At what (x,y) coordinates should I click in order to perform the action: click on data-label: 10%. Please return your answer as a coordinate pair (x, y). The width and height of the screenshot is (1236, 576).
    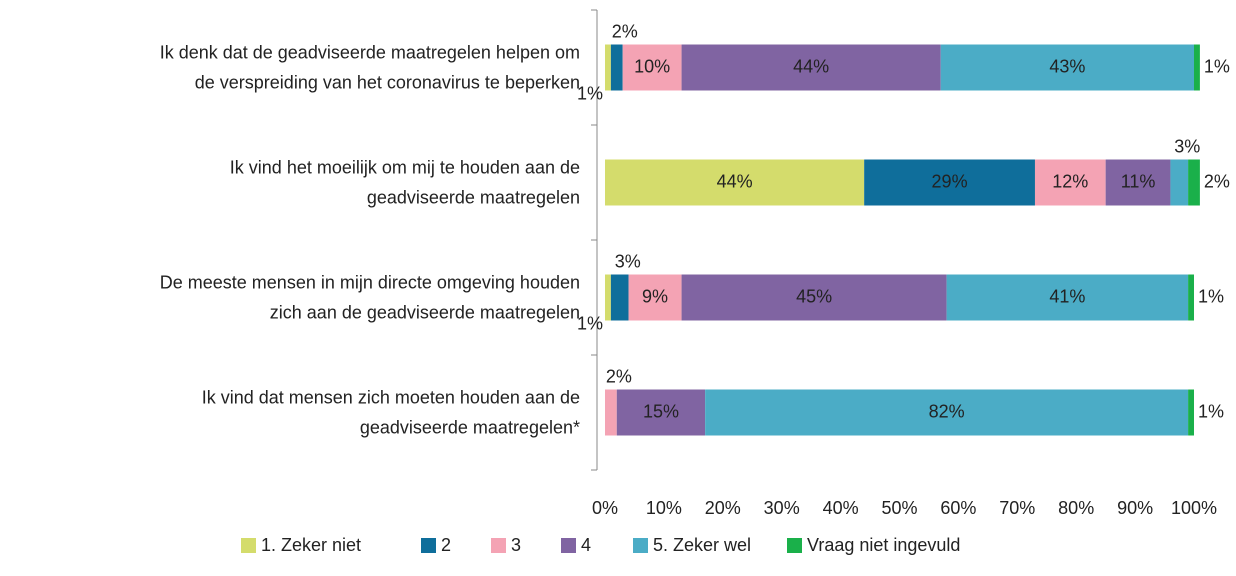
    Looking at the image, I should click on (652, 66).